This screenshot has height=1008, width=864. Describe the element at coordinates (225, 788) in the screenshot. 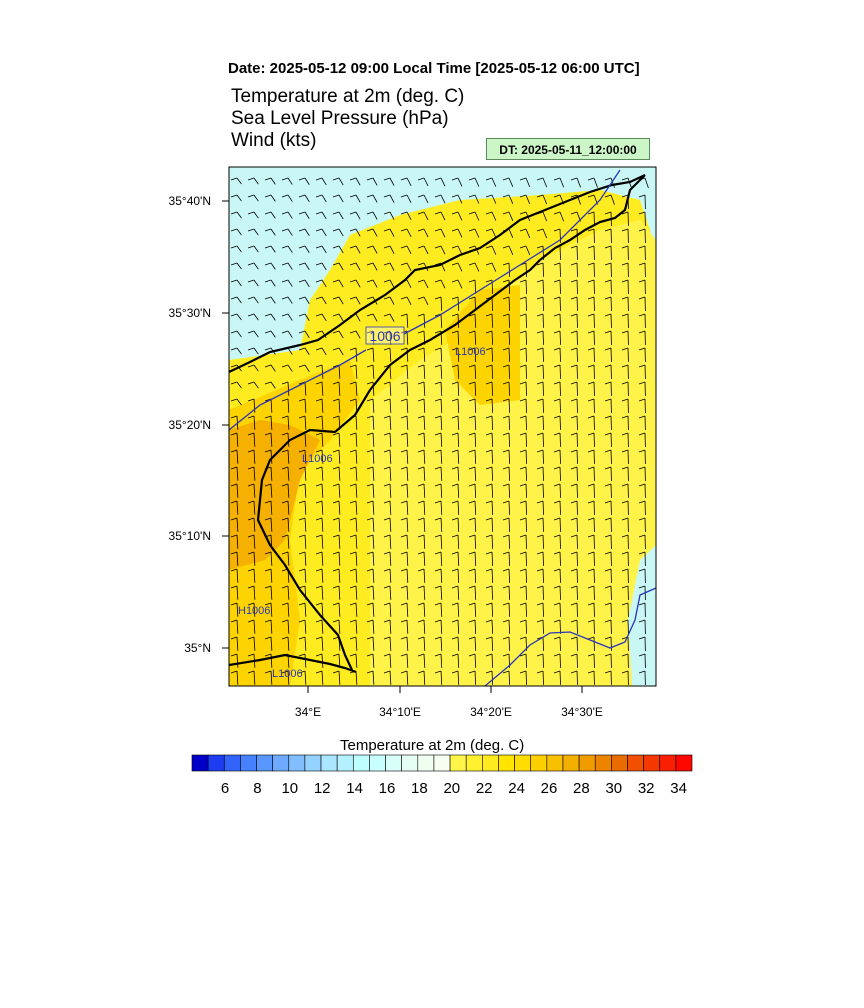

I see `colorbar-tick-label: 6` at that location.